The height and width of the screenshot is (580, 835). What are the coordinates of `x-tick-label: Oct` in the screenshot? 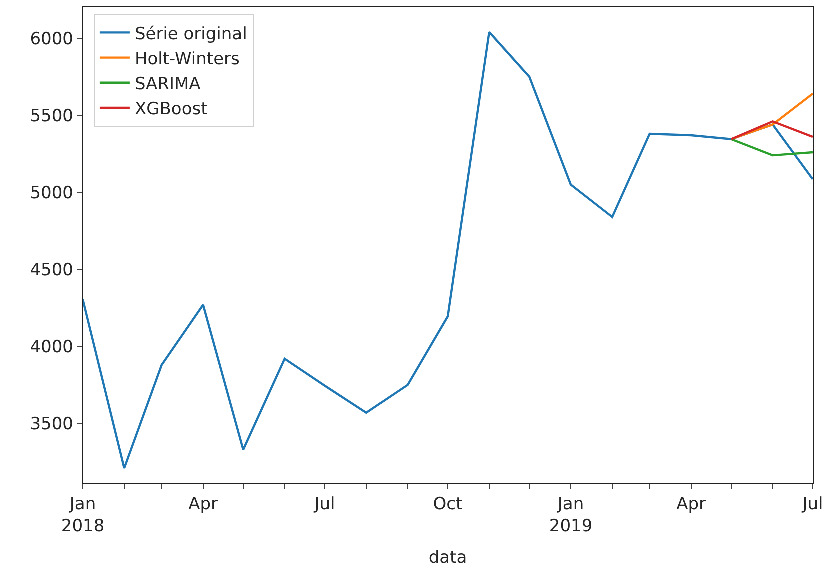 It's located at (448, 504).